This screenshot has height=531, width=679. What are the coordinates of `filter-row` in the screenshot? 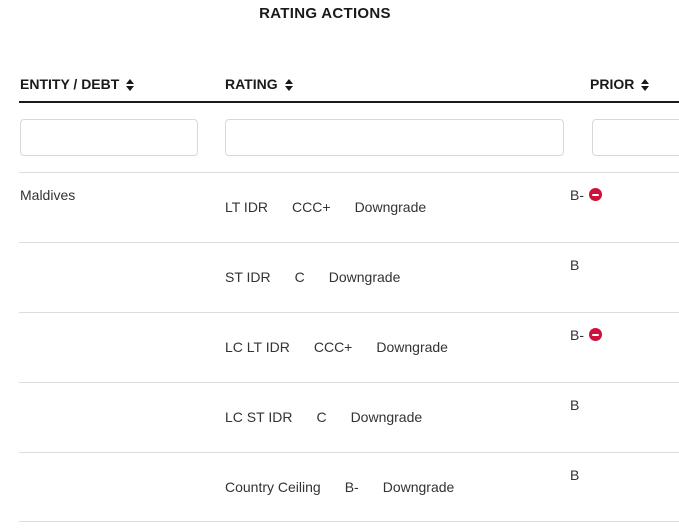 It's located at (349, 137).